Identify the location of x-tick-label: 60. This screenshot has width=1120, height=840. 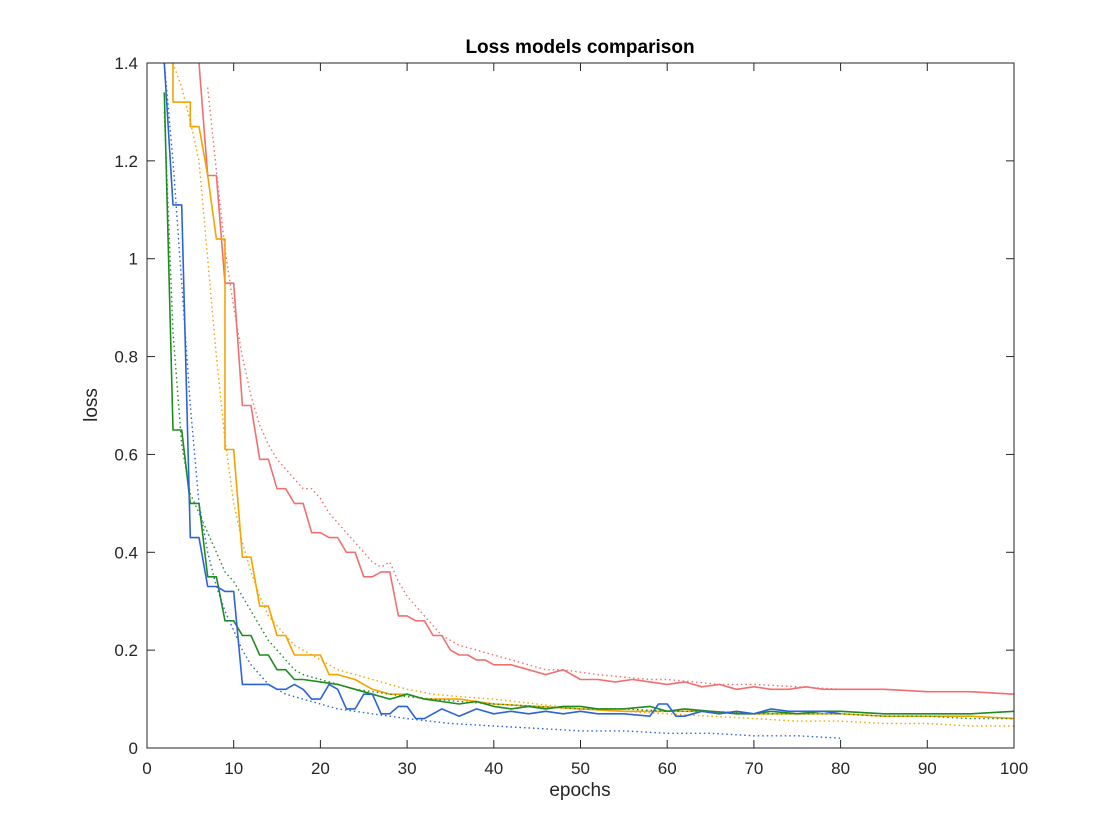
(667, 768).